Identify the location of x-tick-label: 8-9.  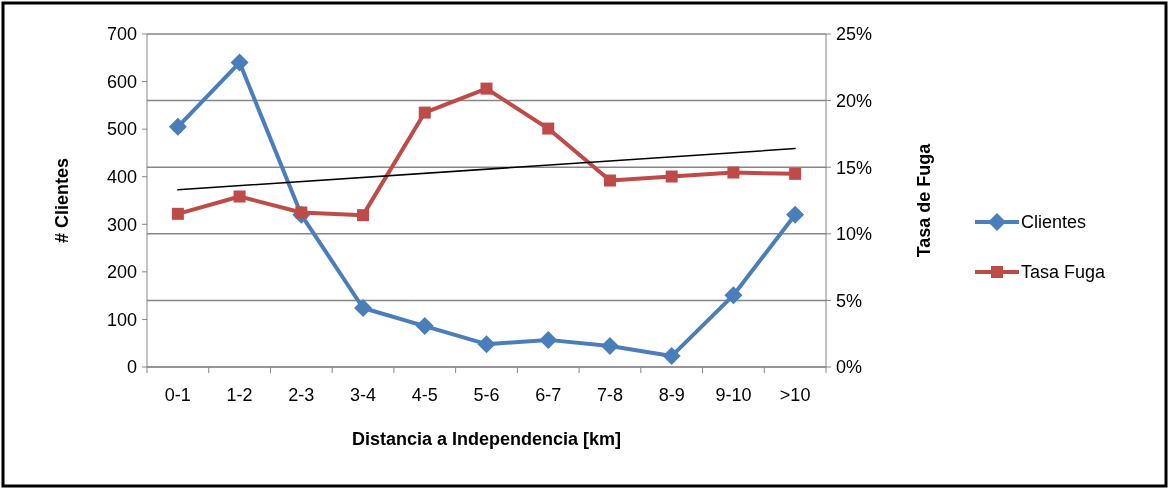
(671, 395).